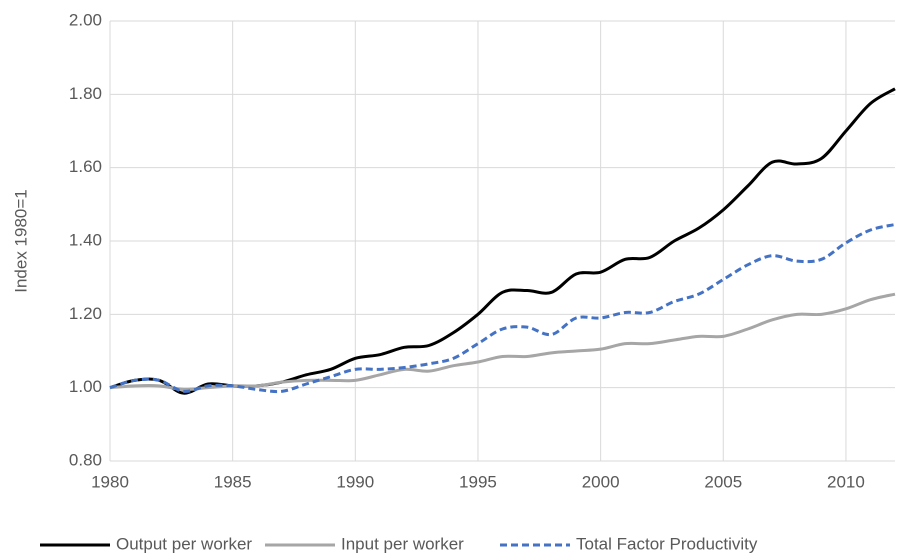  What do you see at coordinates (85, 166) in the screenshot?
I see `y-tick-label: 1.60` at bounding box center [85, 166].